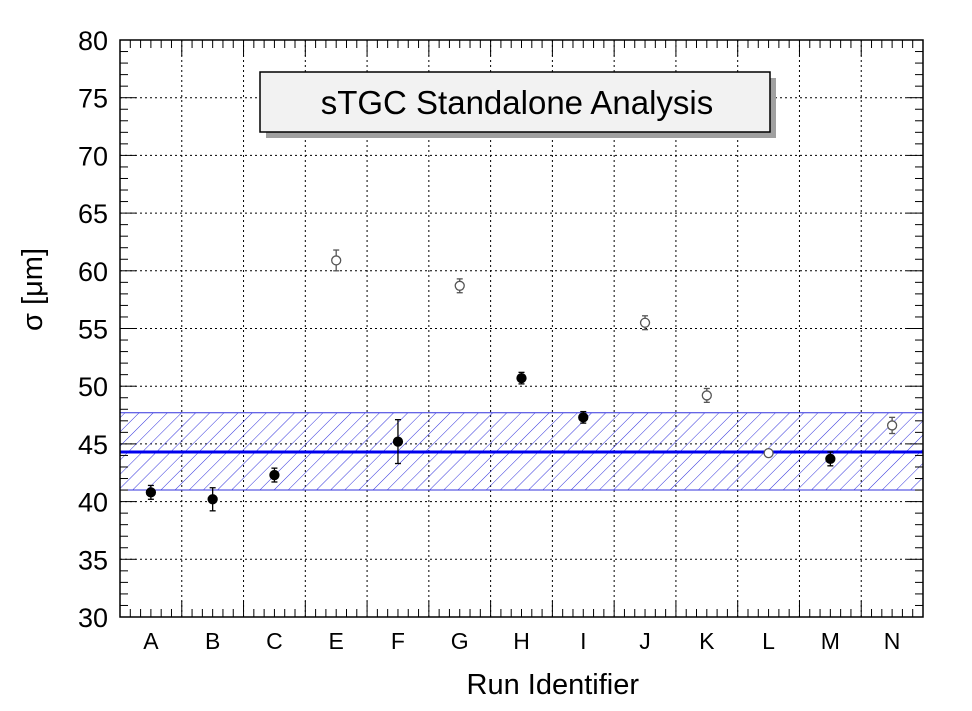 This screenshot has width=972, height=711. Describe the element at coordinates (93, 560) in the screenshot. I see `y-tick-label: 35` at that location.